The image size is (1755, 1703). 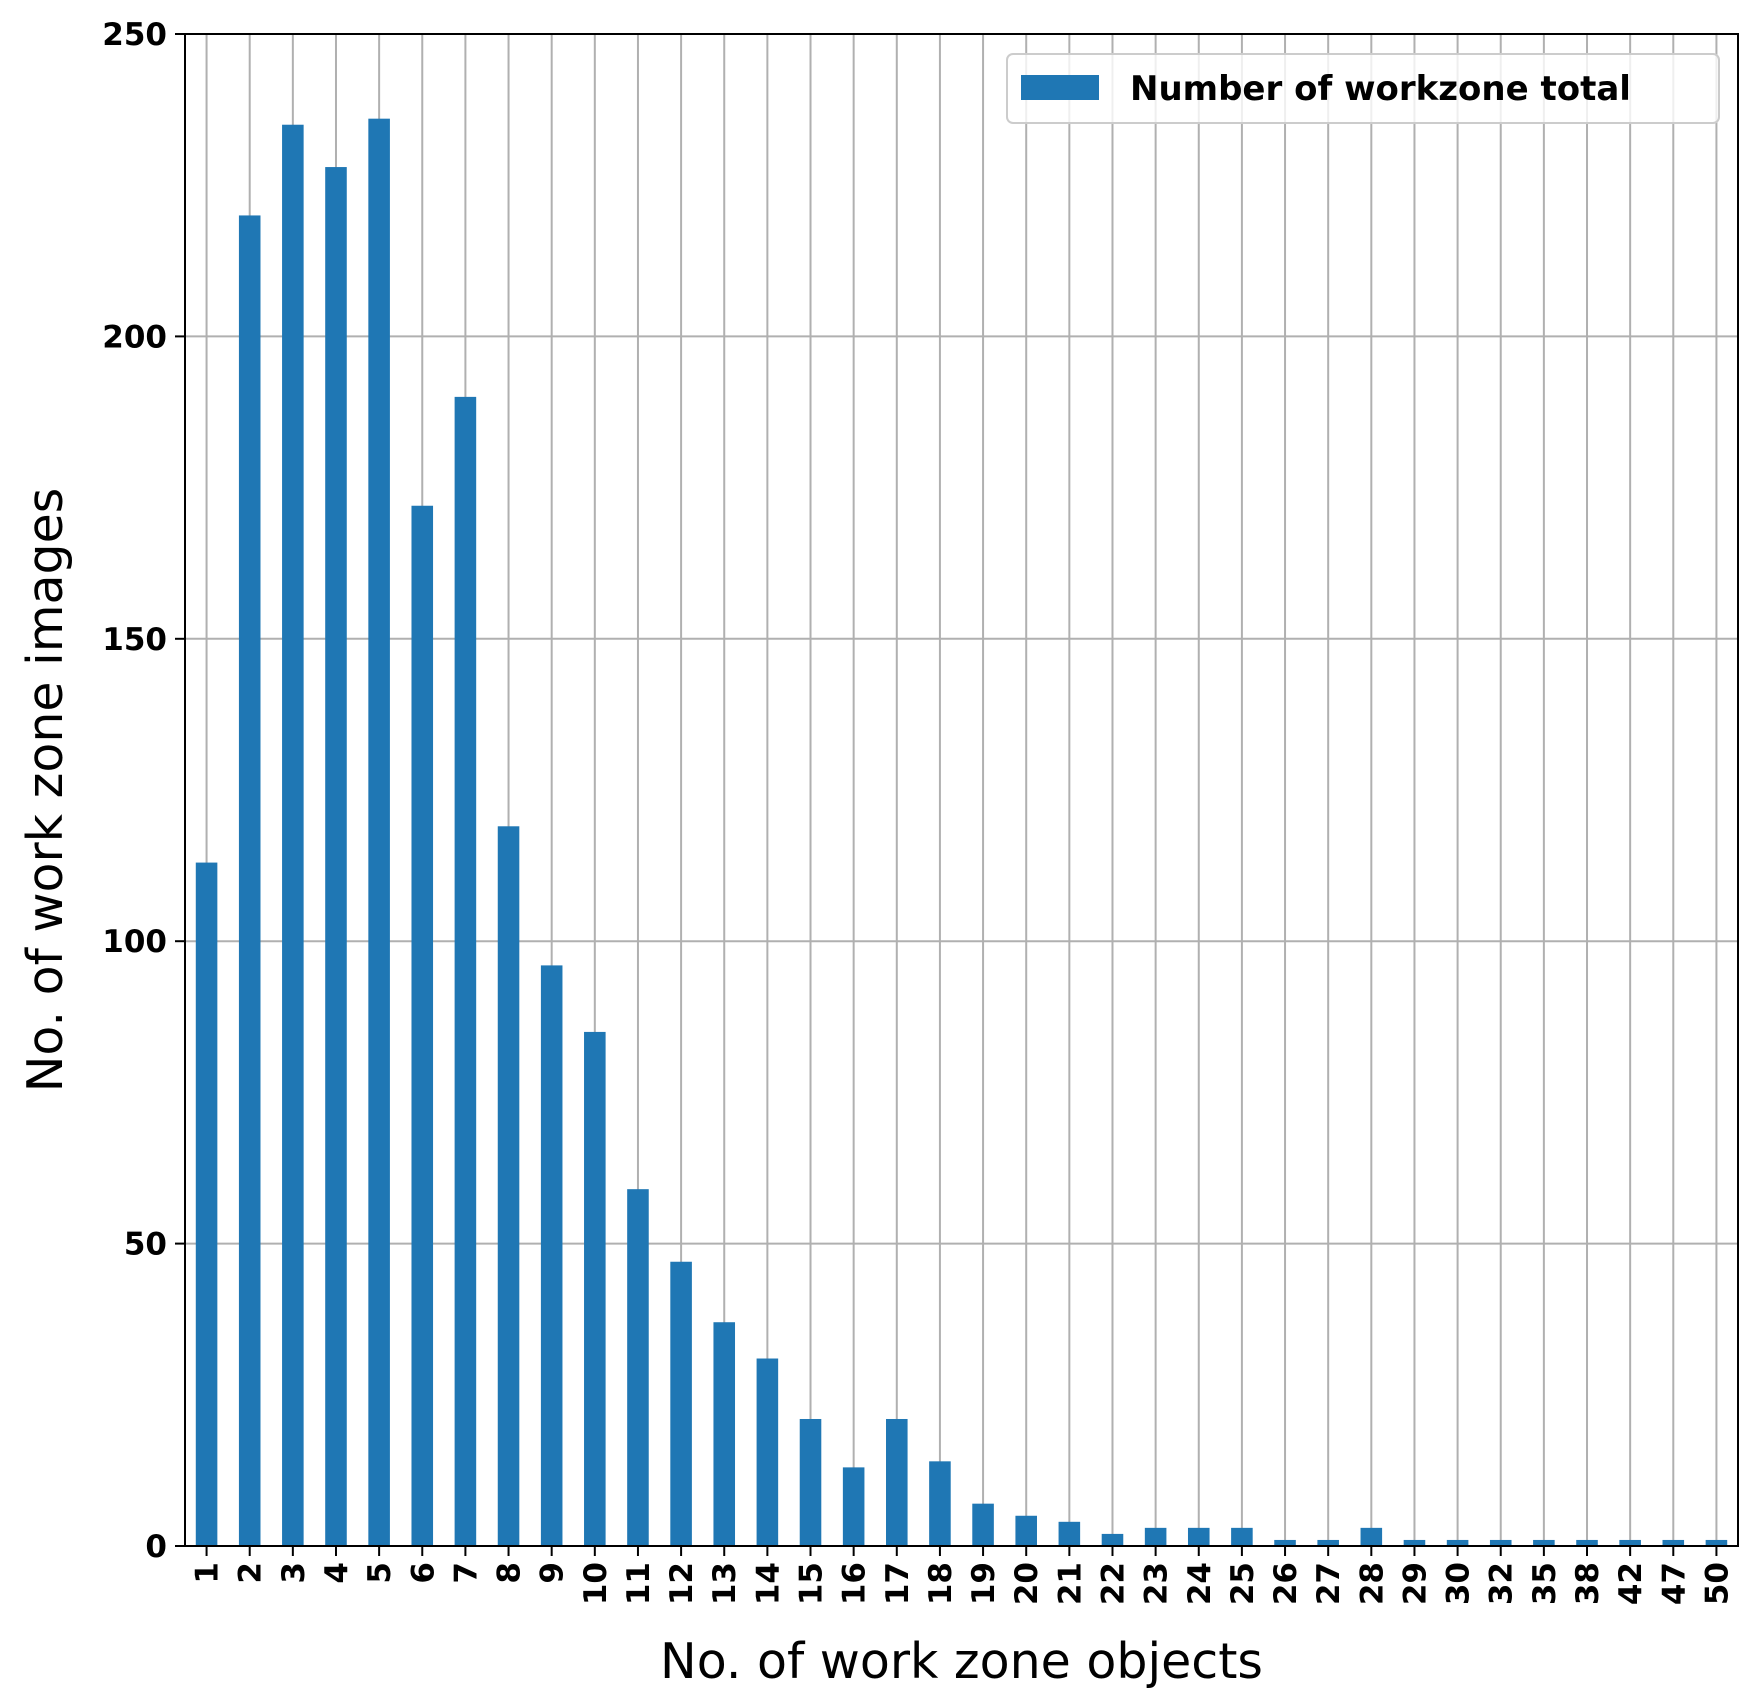 I want to click on x-tick-label: 22, so click(x=1113, y=1583).